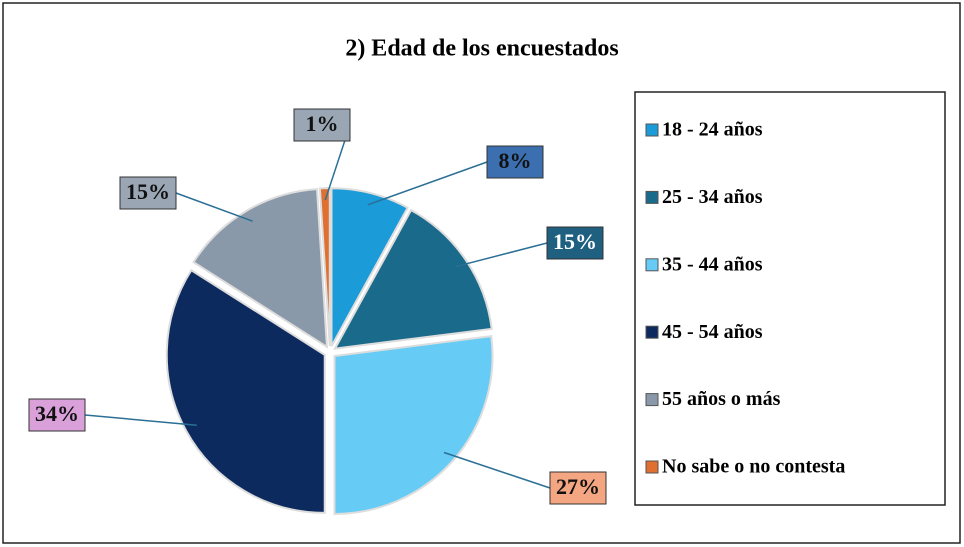  I want to click on data-label: 34%, so click(57, 413).